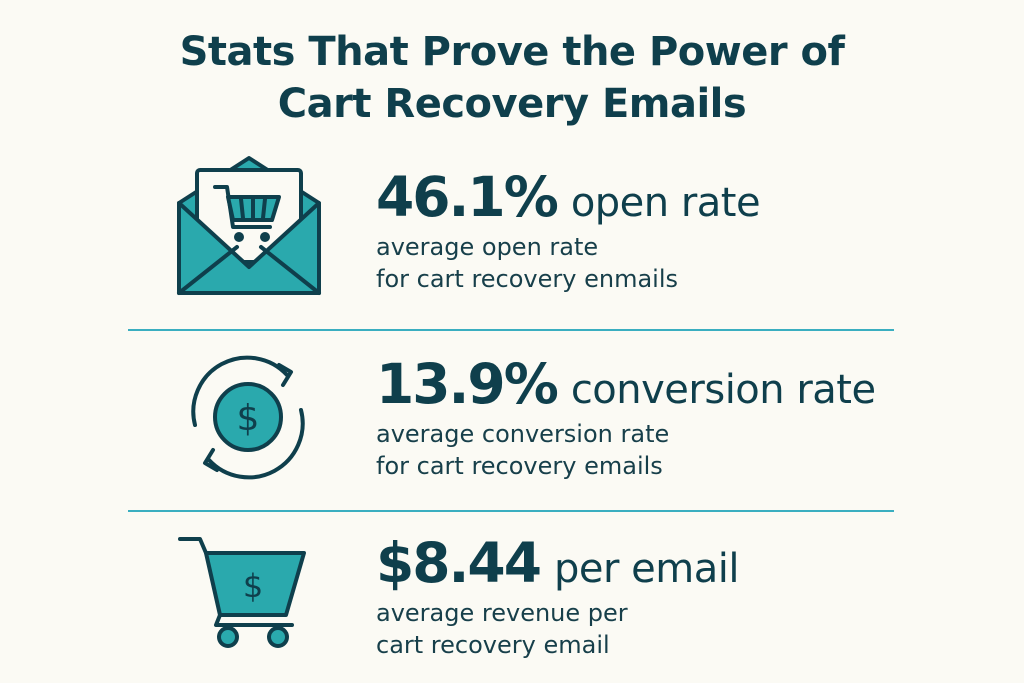 The width and height of the screenshot is (1024, 683). What do you see at coordinates (249, 227) in the screenshot?
I see `envelope-cart-icon` at bounding box center [249, 227].